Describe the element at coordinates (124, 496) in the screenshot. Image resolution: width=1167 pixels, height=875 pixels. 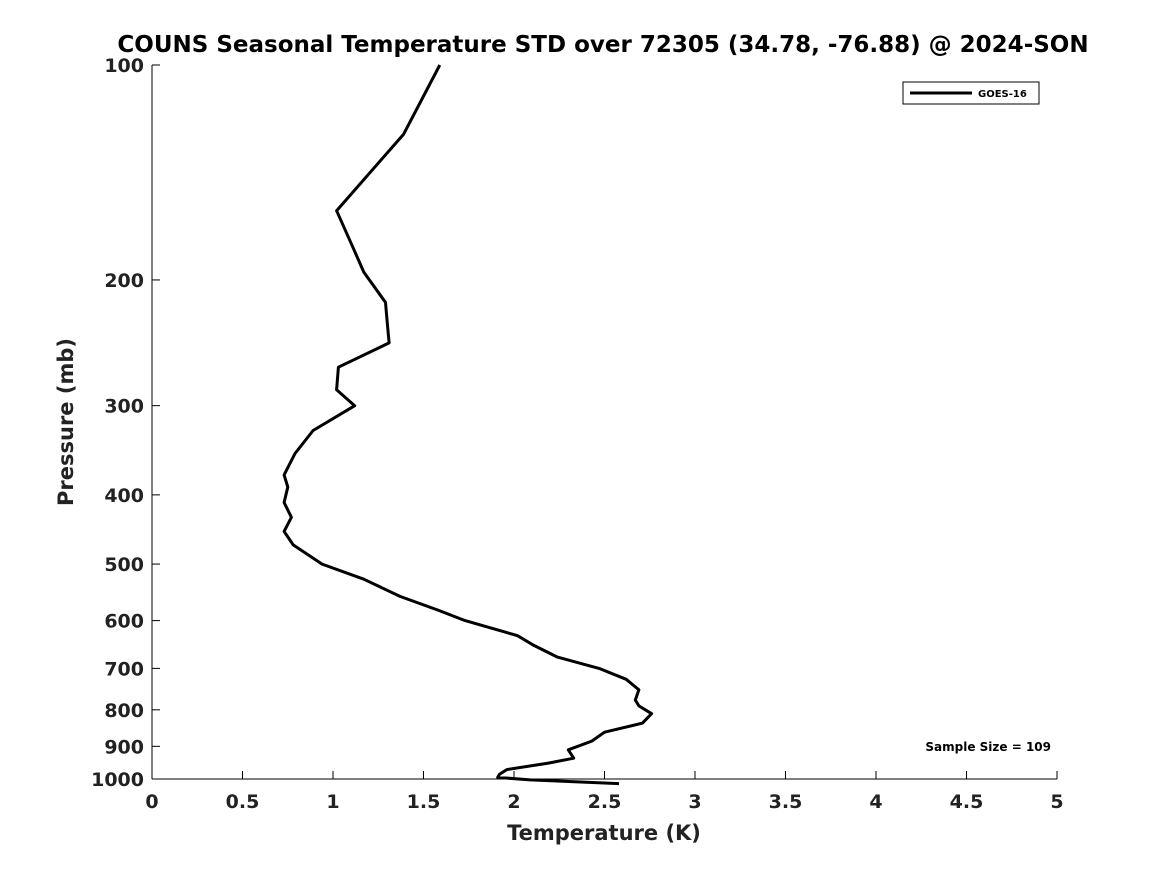
I see `y-tick-label: 400` at that location.